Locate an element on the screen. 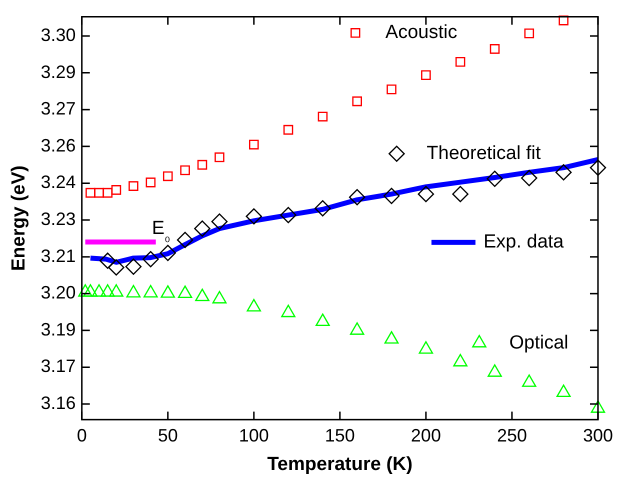  y-tick-label: 3.29 is located at coordinates (58, 72).